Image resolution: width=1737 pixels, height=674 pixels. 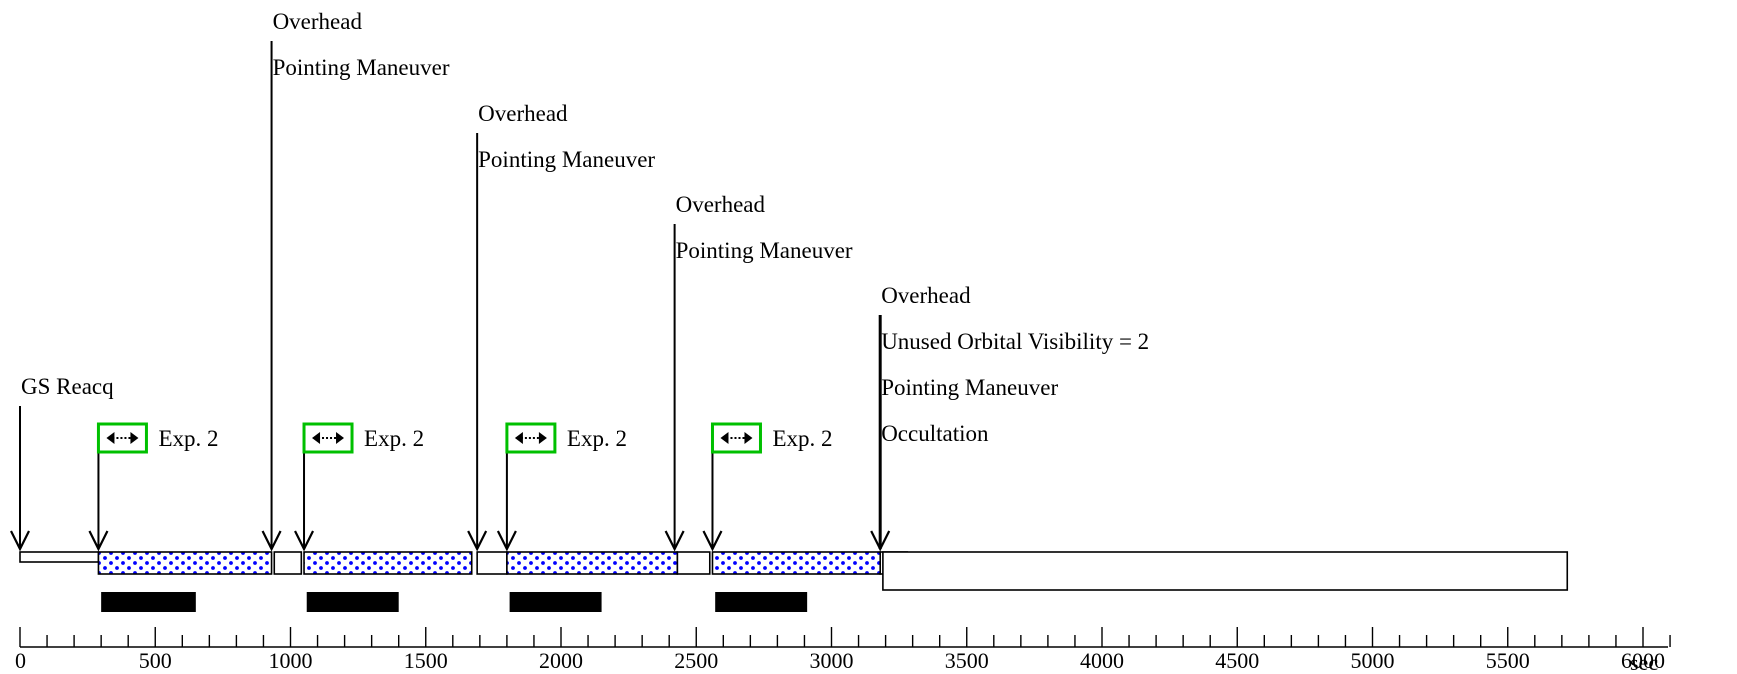 I want to click on event-label: Unused Orbital Visibility = 2, so click(x=1015, y=341).